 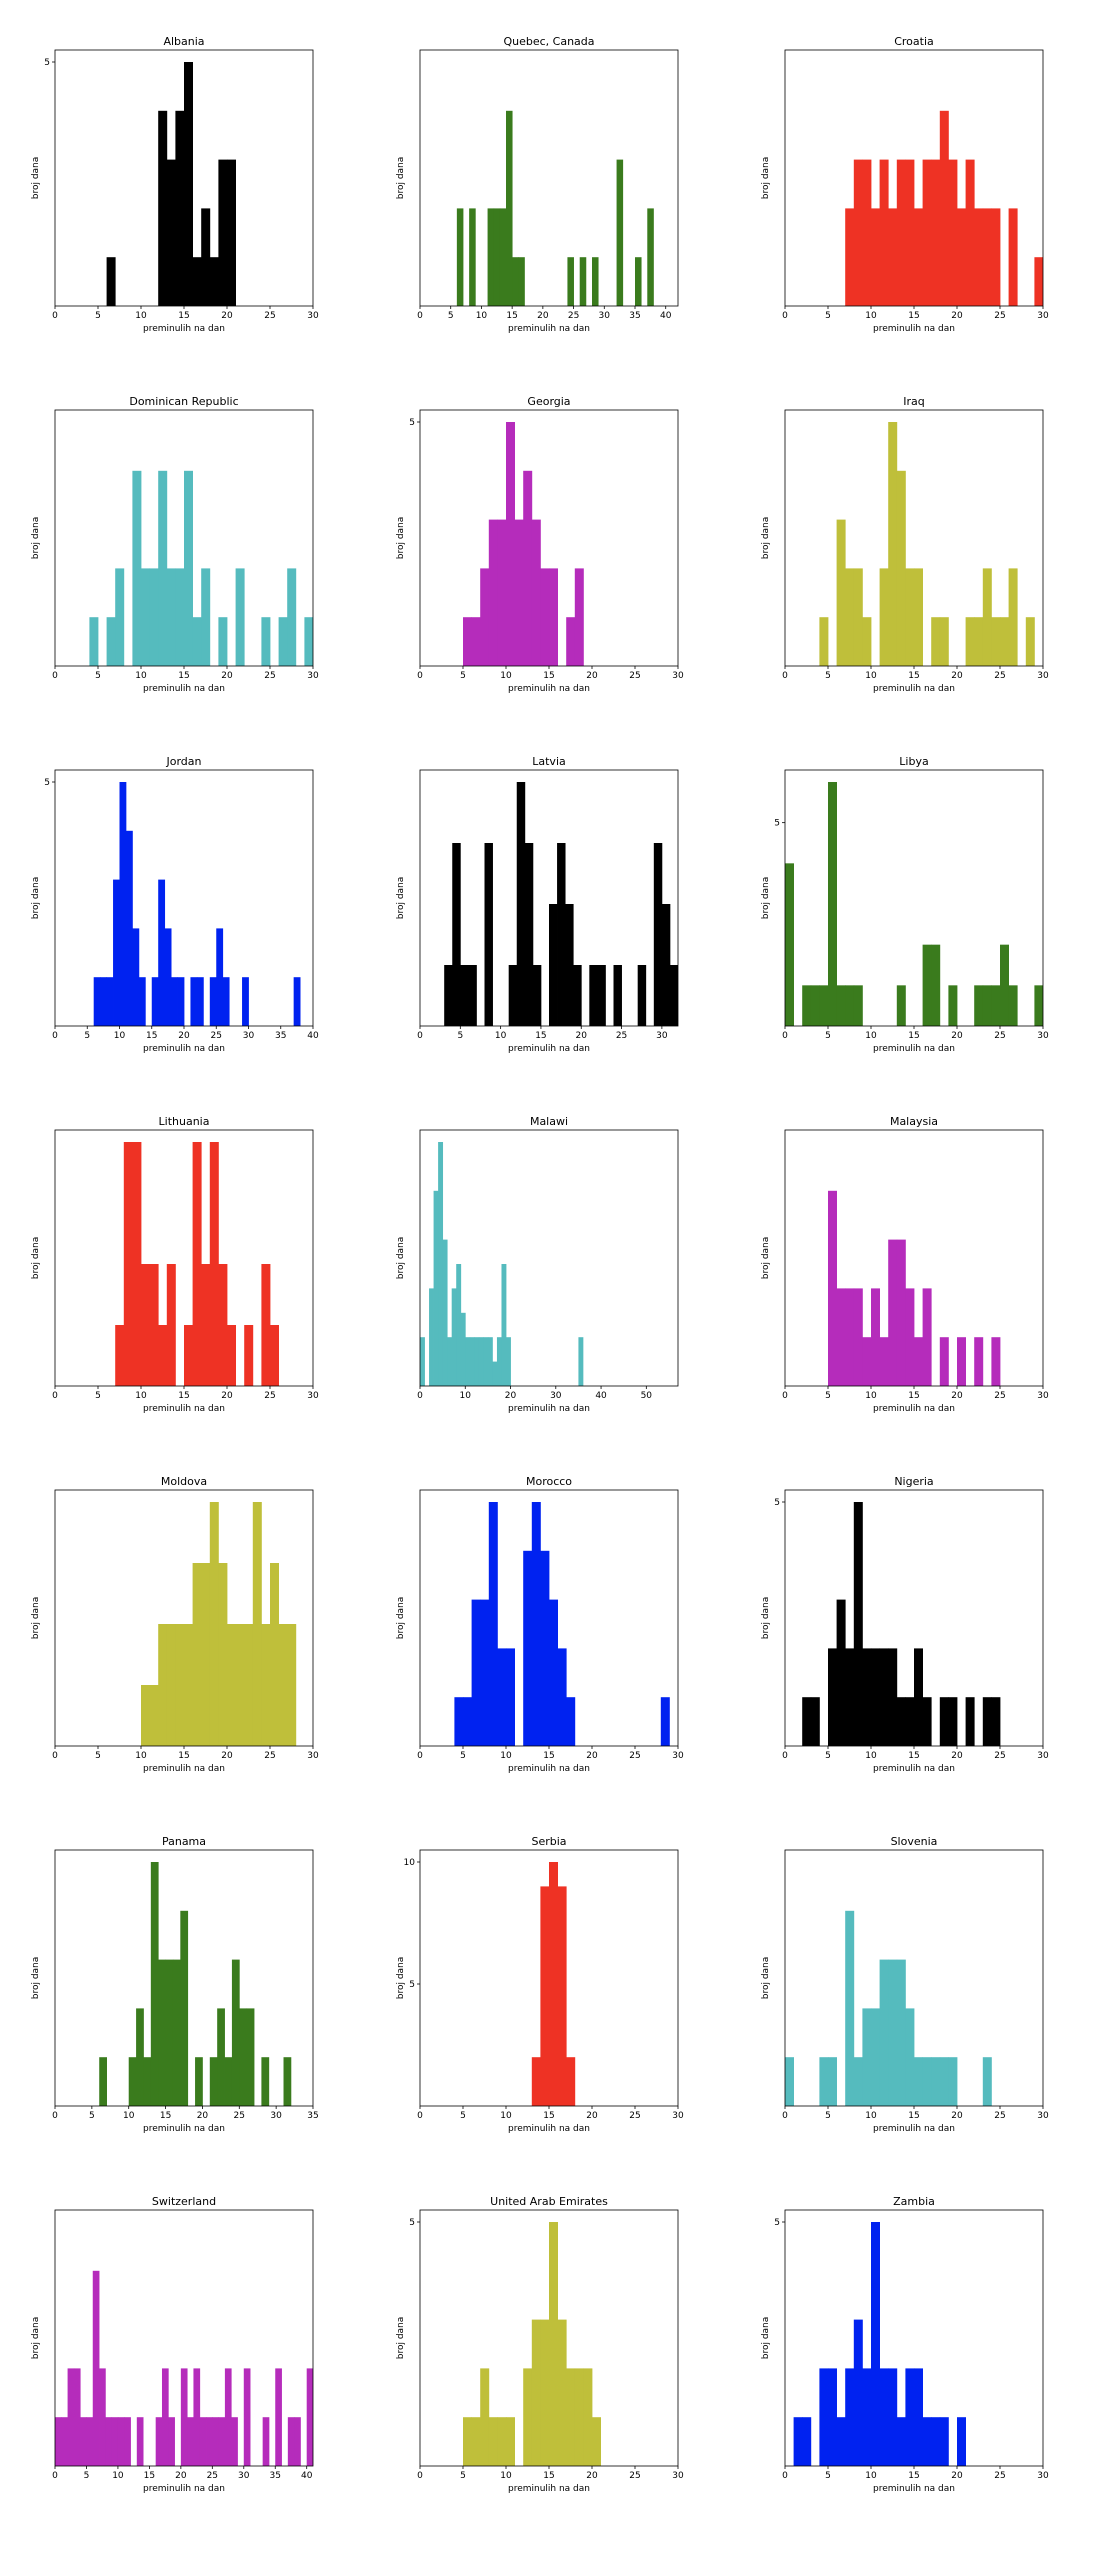 I want to click on y-axis-label: broj dana, so click(x=766, y=538).